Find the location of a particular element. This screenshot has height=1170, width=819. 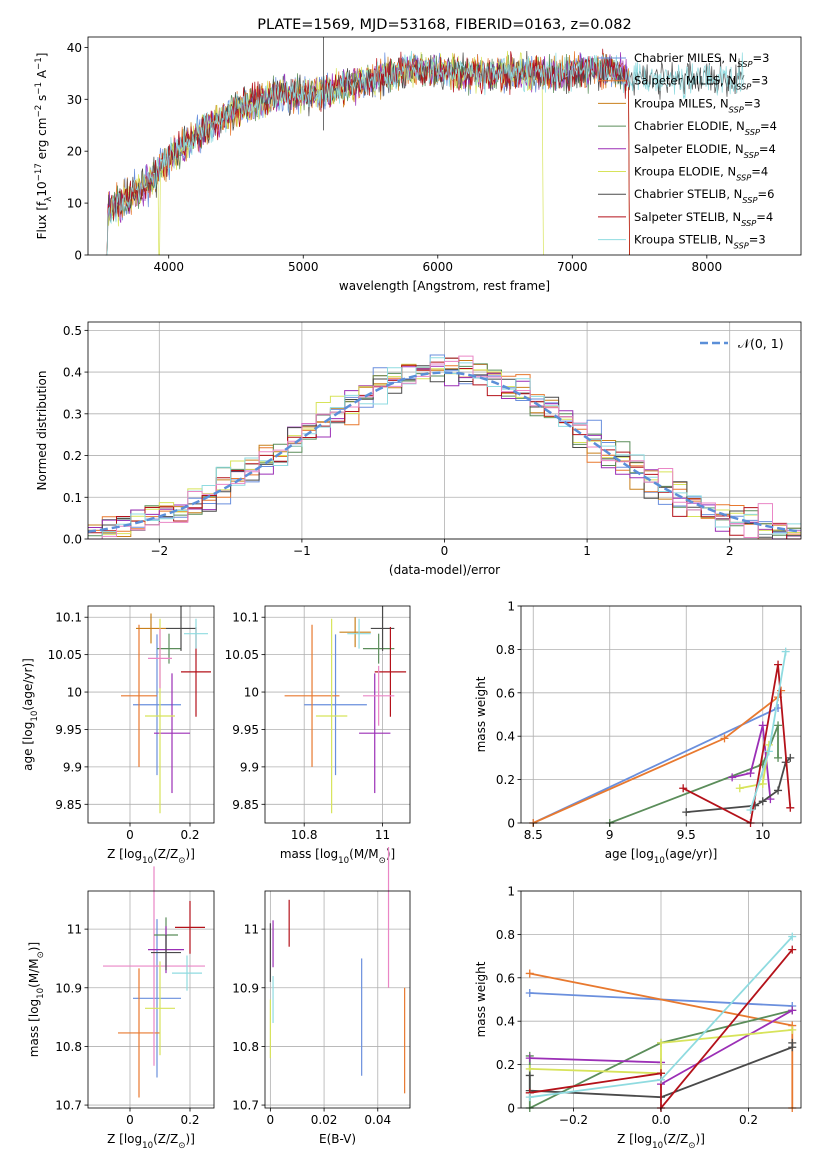

y-axis-label: Flux [fλ10−17 erg cm−2 s−1 A−1] is located at coordinates (44, 146).